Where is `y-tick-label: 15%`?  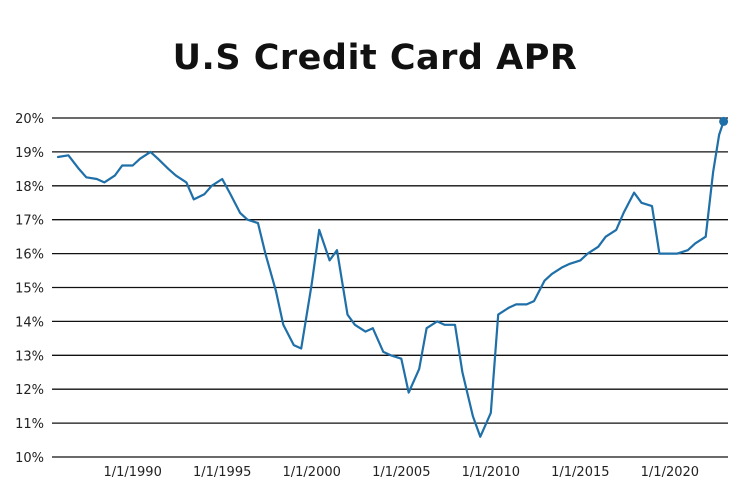
y-tick-label: 15% is located at coordinates (29, 289).